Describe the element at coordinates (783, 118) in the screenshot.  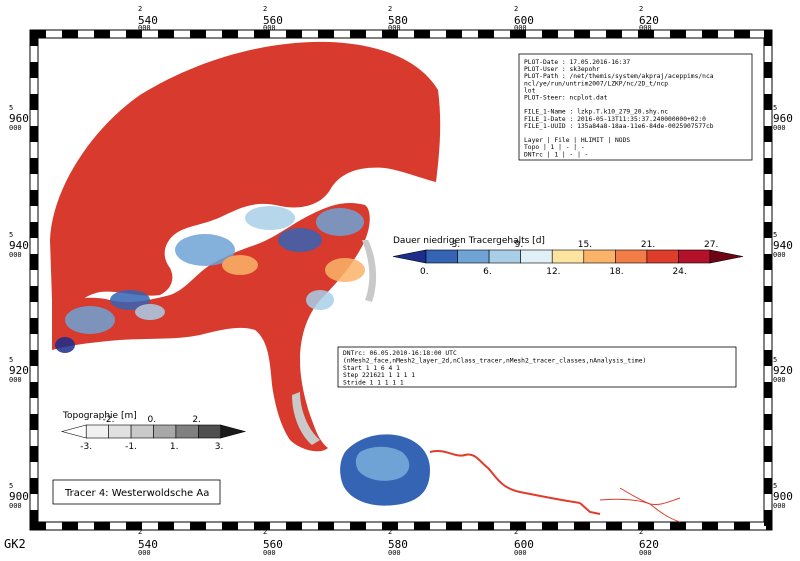
I see `y-tick-label: 960` at that location.